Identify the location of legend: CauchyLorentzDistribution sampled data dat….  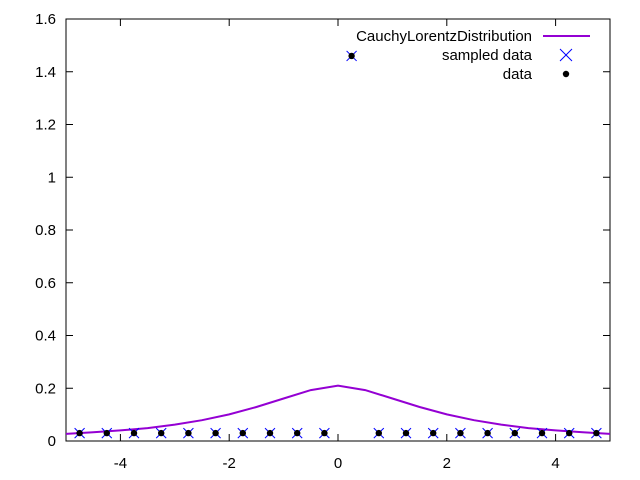
(473, 55).